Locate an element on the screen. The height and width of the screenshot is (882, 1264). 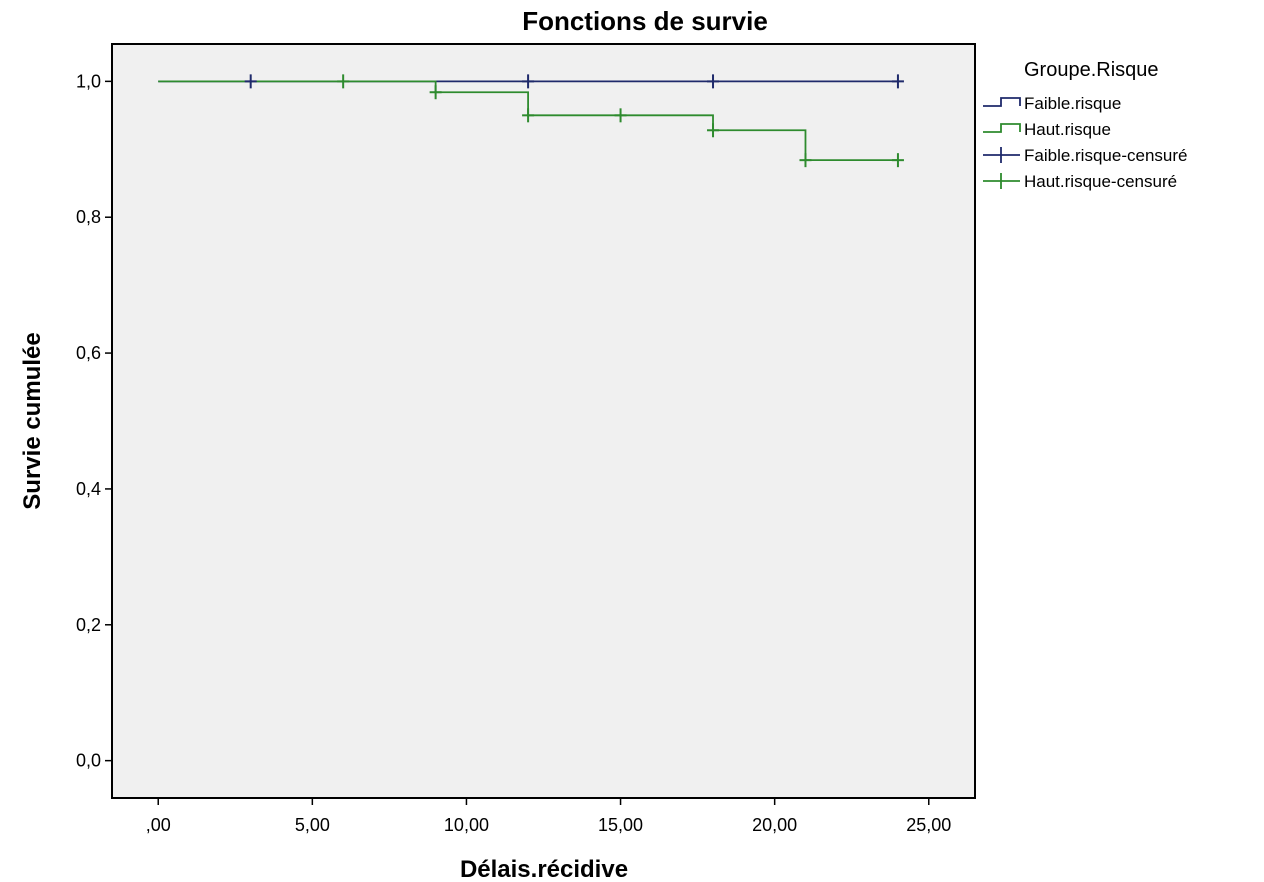
x-axis-label: Délais.récidive is located at coordinates (544, 869).